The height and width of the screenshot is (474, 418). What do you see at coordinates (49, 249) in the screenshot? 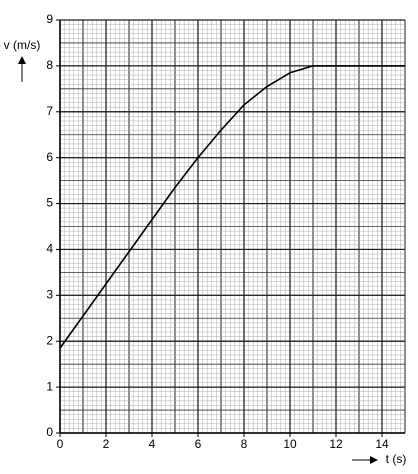
I see `y-tick-label: 4` at bounding box center [49, 249].